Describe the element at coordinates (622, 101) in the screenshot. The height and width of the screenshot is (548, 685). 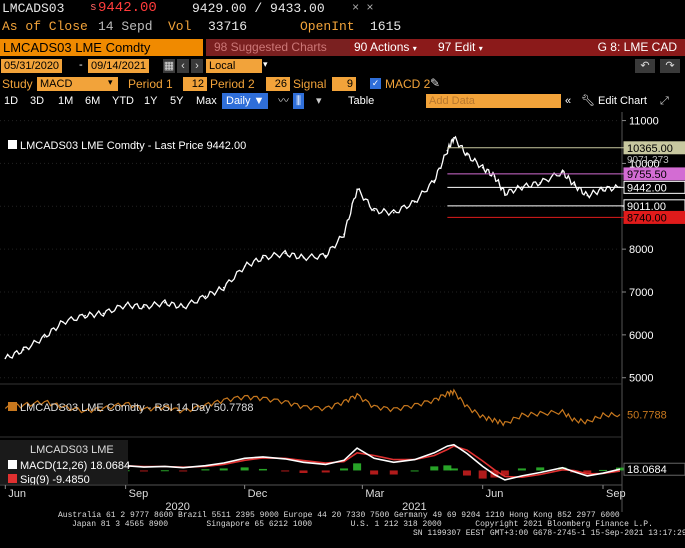
I see `edit-chart-label: Edit Chart` at that location.